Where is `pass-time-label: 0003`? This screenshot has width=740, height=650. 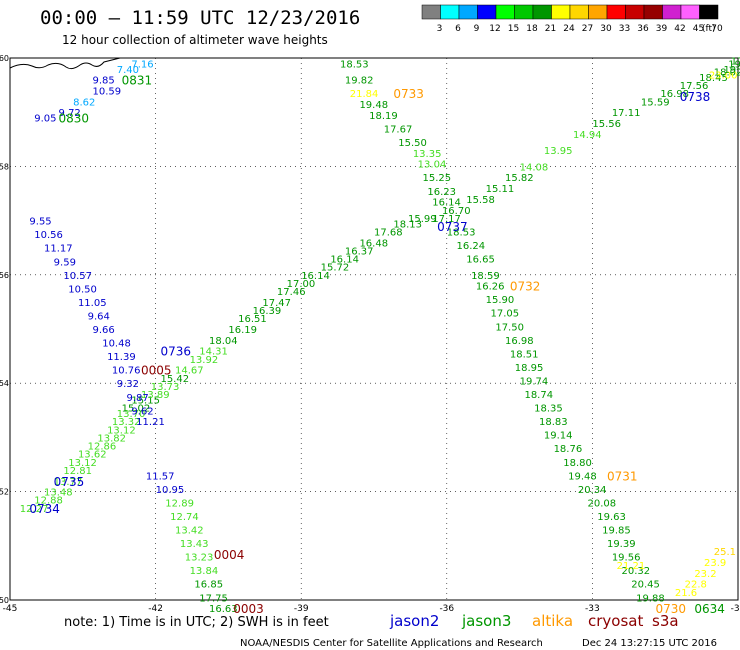 pass-time-label: 0003 is located at coordinates (248, 609).